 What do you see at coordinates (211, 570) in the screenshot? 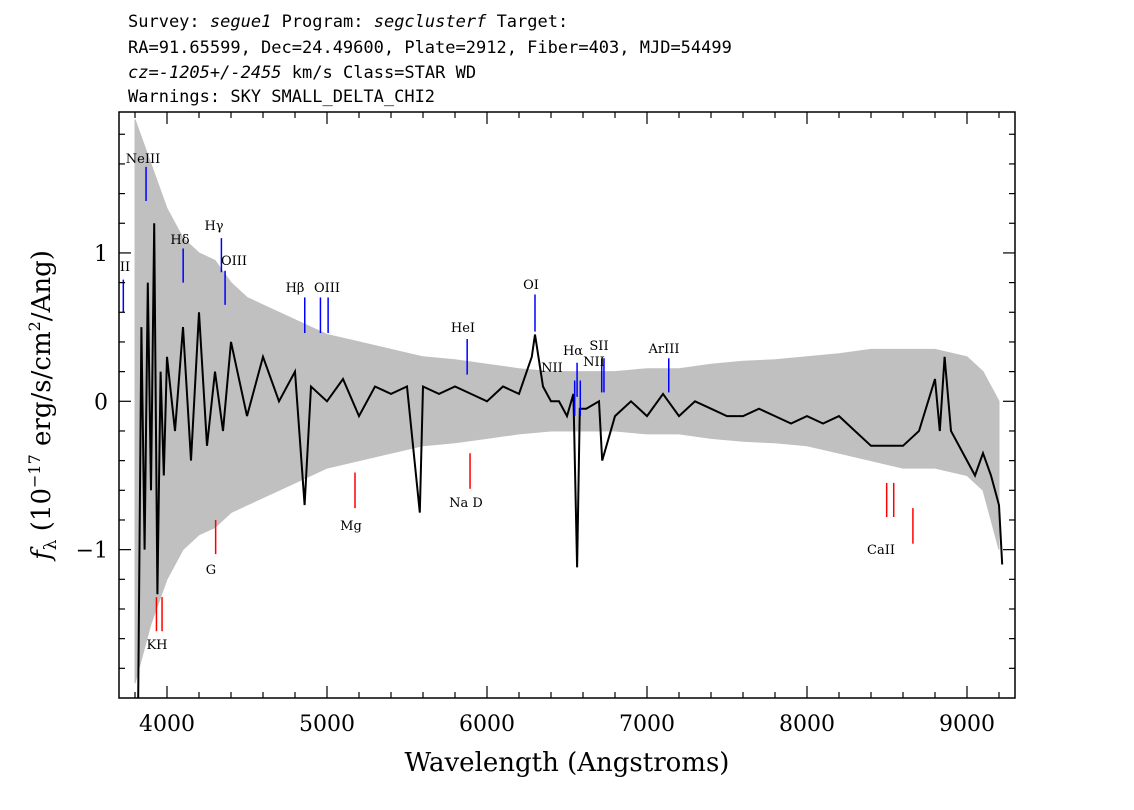
I see `line-label-g: G` at bounding box center [211, 570].